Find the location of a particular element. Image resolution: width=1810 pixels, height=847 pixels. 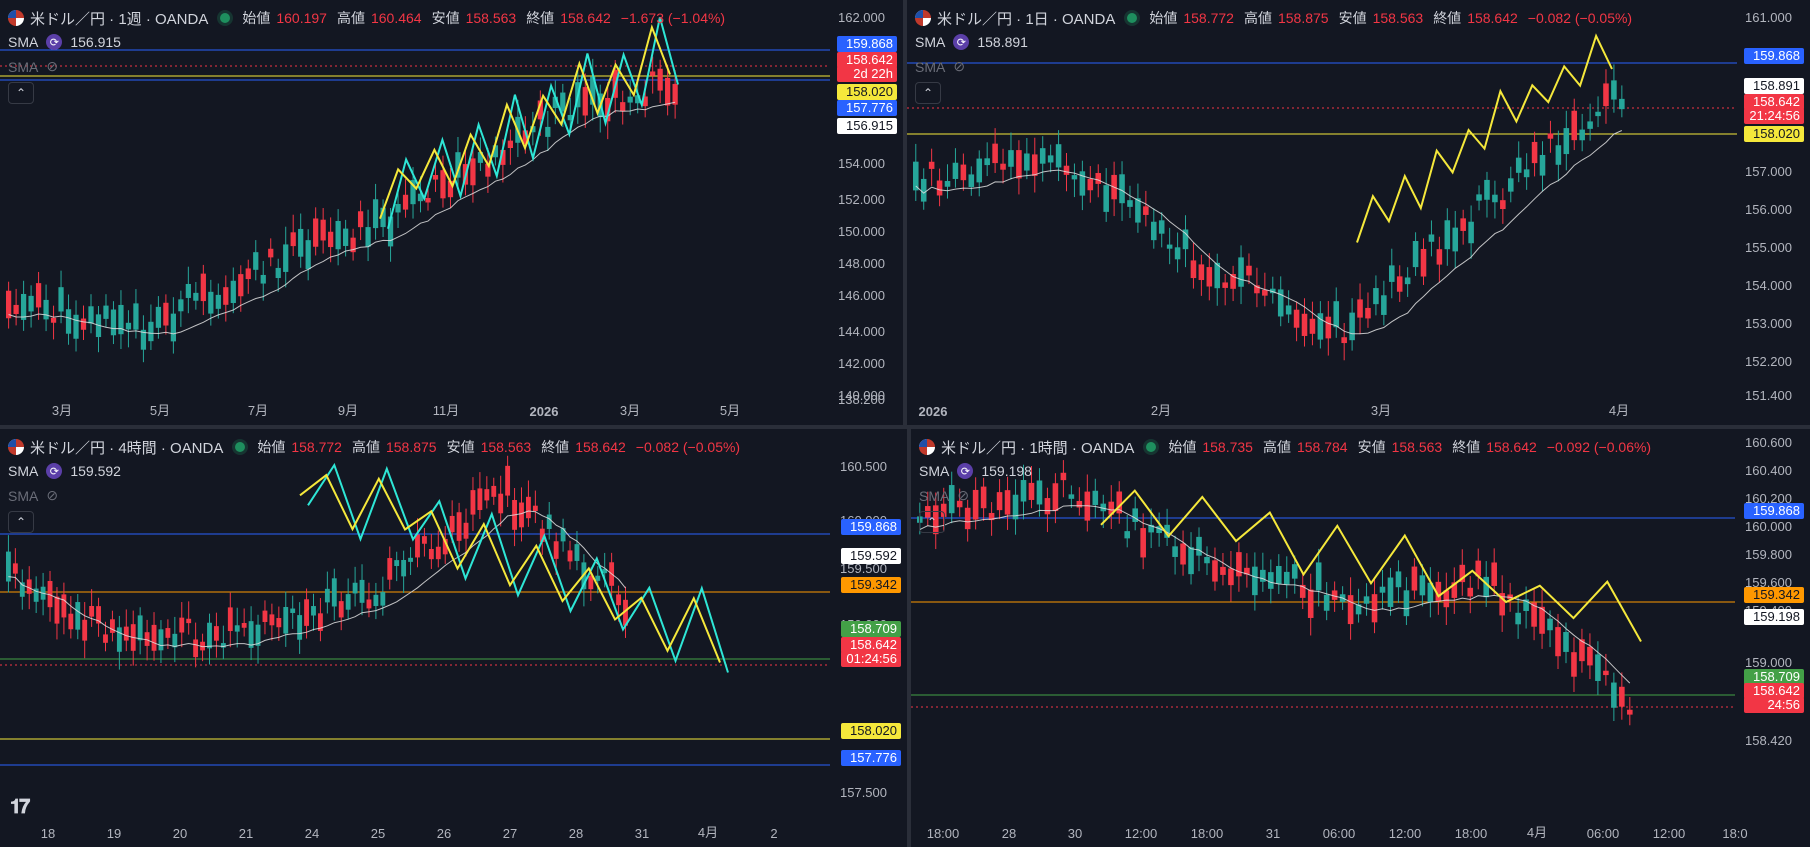

low-label: 安値 is located at coordinates (445, 18).